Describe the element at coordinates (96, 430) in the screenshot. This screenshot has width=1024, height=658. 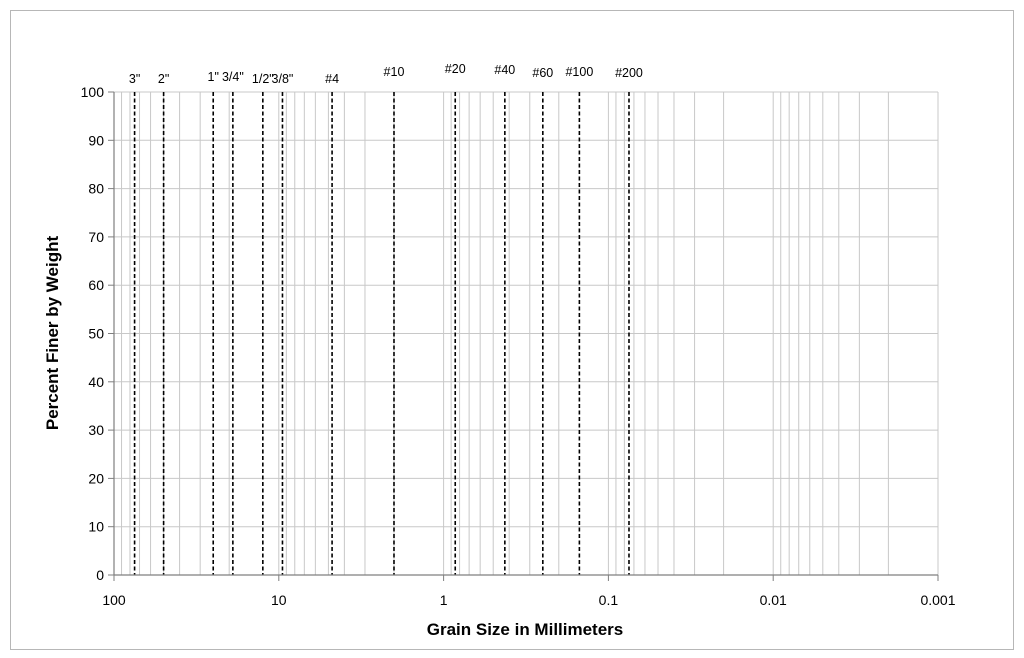
I see `y-tick-label: 30` at that location.